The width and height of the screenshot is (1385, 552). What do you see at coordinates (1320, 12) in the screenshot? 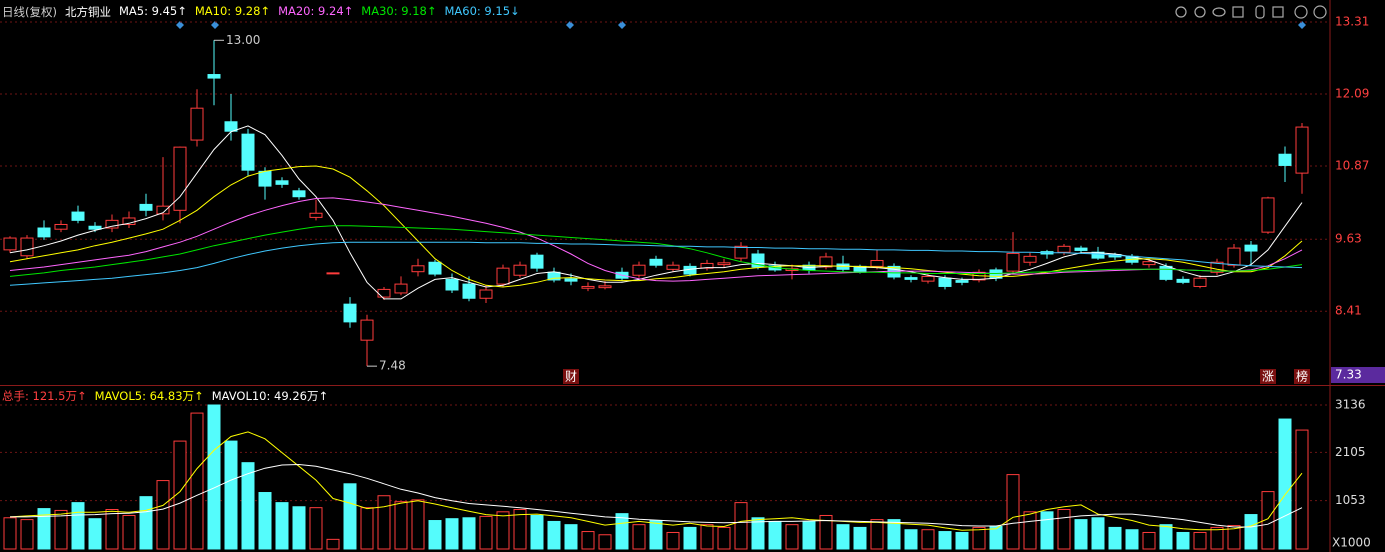
I see `zoom-out-icon` at bounding box center [1320, 12].